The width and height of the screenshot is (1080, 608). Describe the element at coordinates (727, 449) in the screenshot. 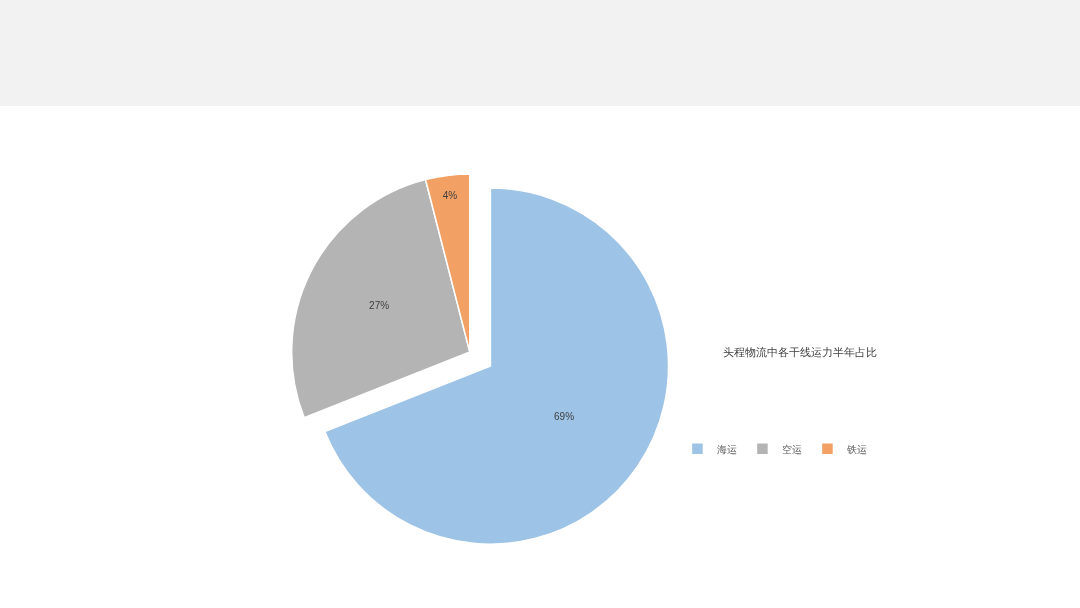

I see `legend-label: 海运` at that location.